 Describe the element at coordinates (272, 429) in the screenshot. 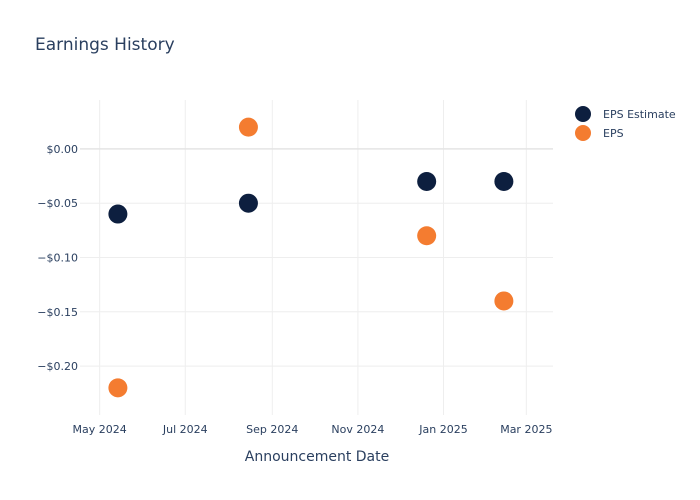

I see `x-tick-label: Sep 2024` at that location.